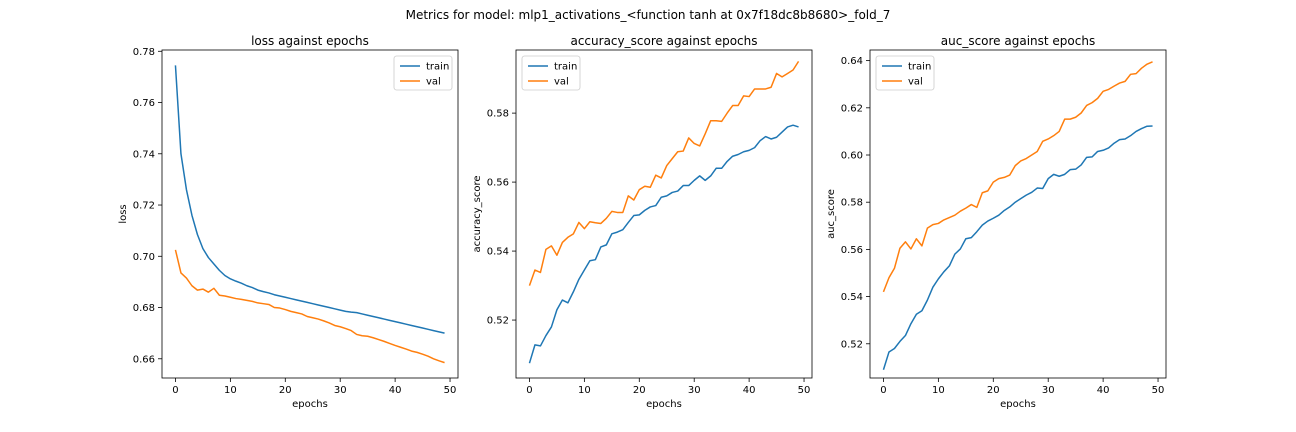 This screenshot has width=1296, height=432. I want to click on y-tick-label: 0.60, so click(852, 156).